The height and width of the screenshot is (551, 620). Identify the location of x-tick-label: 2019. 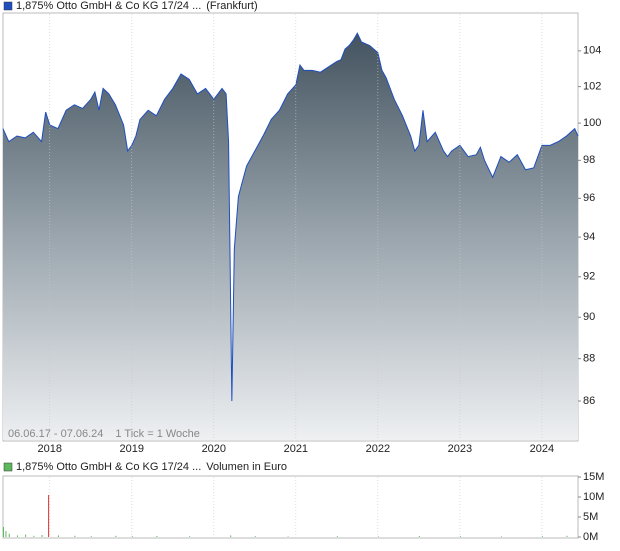
(132, 449).